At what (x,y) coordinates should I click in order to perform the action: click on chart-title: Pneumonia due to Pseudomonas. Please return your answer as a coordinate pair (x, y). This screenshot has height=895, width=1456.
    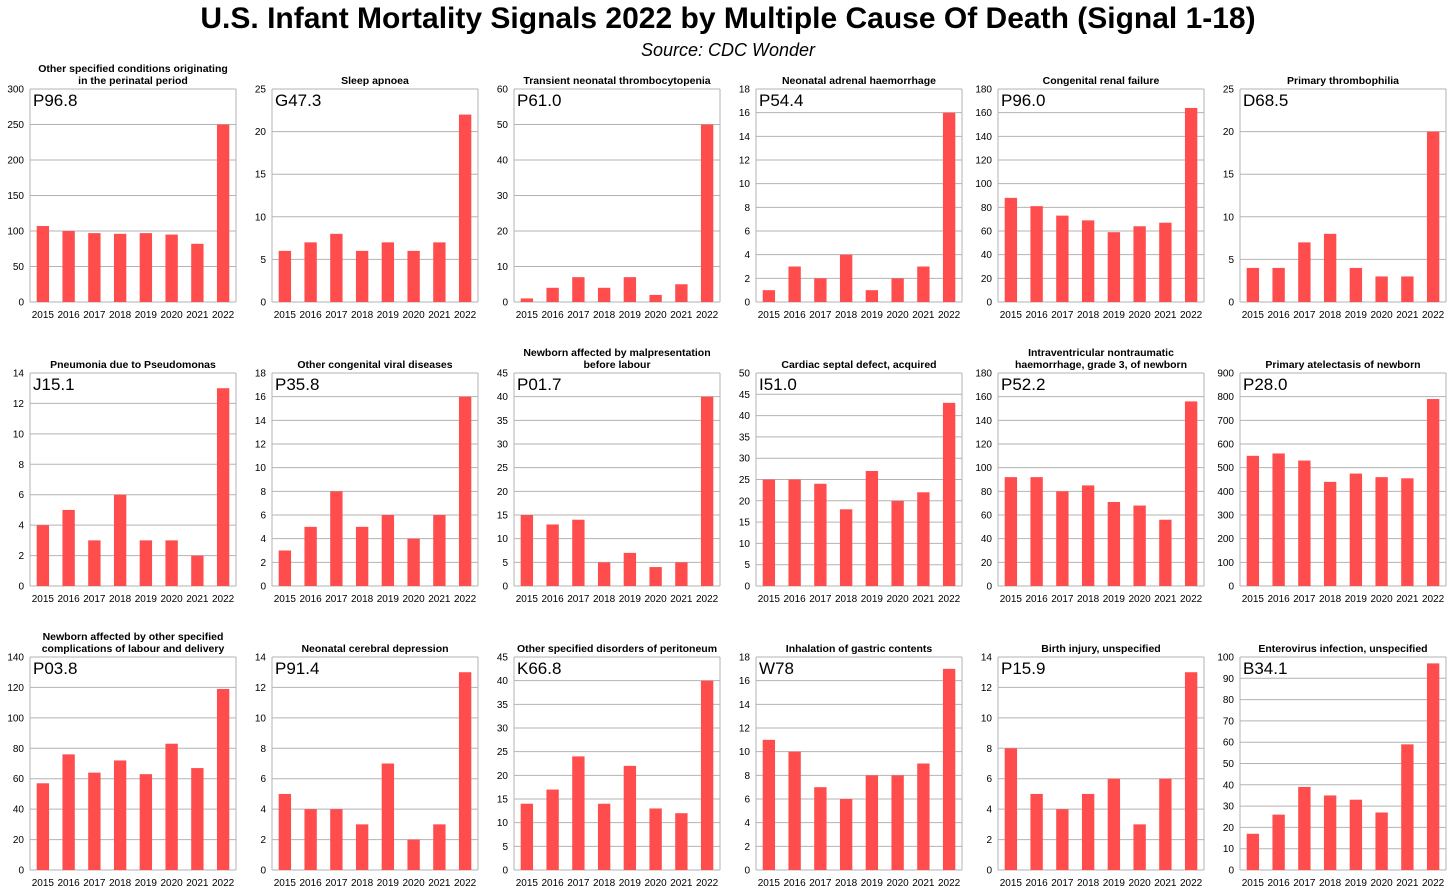
    Looking at the image, I should click on (133, 365).